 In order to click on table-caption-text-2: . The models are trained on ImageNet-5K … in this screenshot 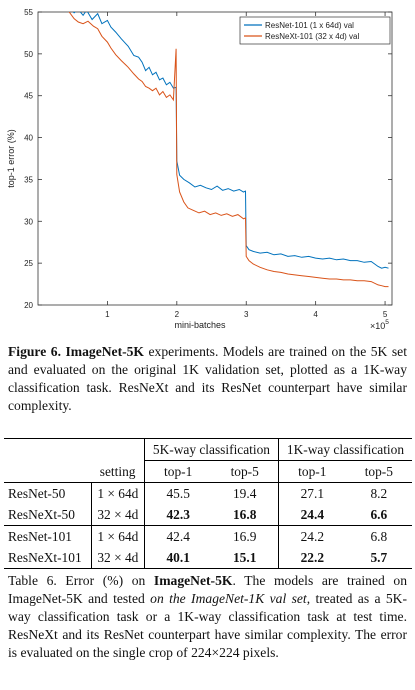, I will do `click(207, 589)`.